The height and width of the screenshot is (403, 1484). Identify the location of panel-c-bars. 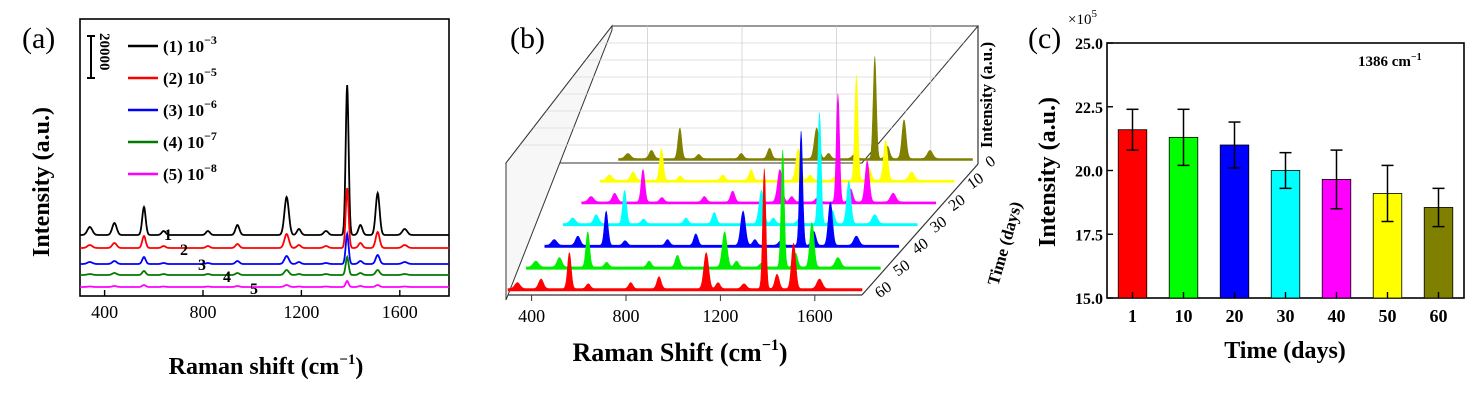
(1285, 203).